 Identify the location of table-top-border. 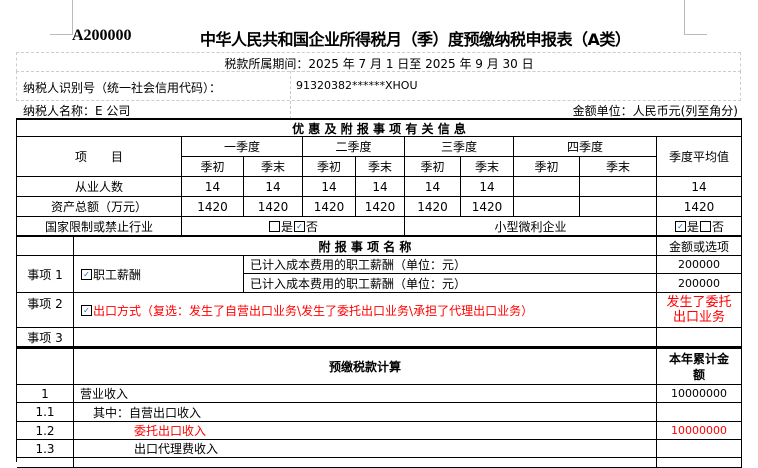
(379, 119).